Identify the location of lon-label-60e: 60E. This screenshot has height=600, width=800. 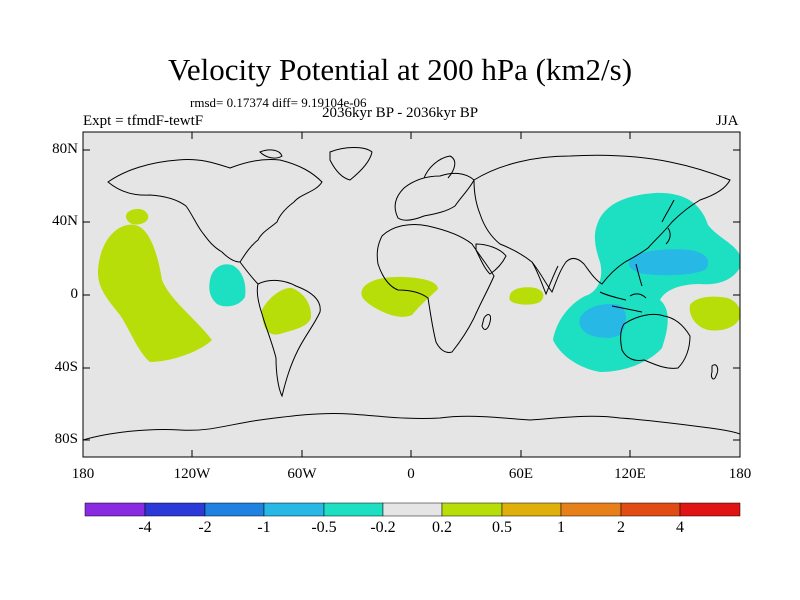
(521, 474).